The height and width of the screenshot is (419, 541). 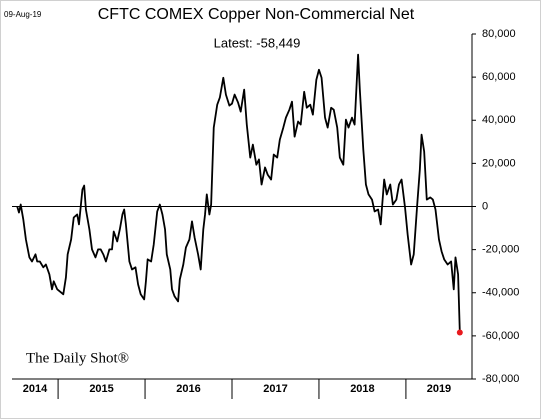 I want to click on y-tick-label: 20,000, so click(x=499, y=163).